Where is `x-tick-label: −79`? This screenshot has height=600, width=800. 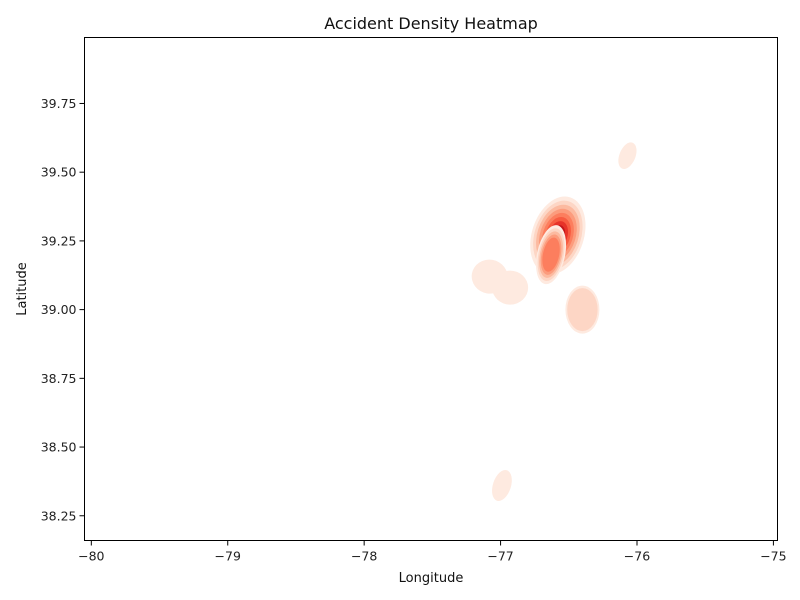 x-tick-label: −79 is located at coordinates (228, 556).